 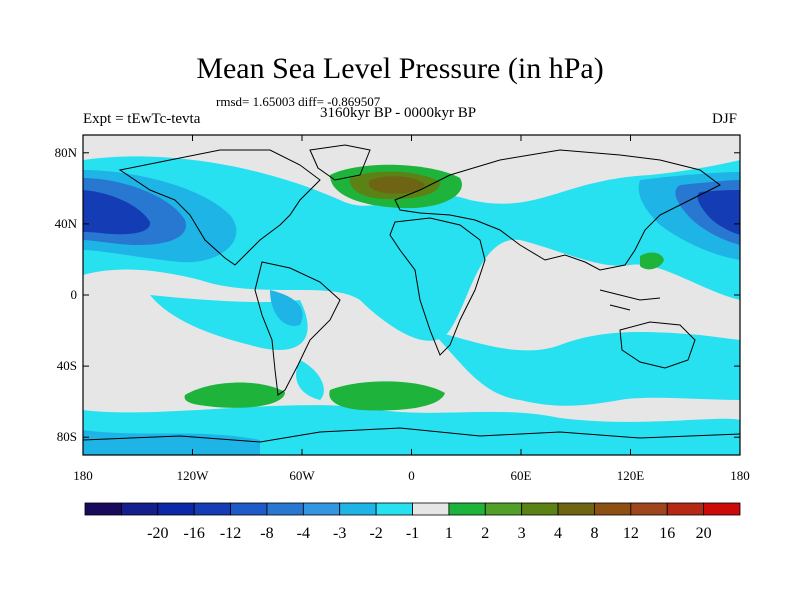 I want to click on lon-tick-label: 60E, so click(x=521, y=475).